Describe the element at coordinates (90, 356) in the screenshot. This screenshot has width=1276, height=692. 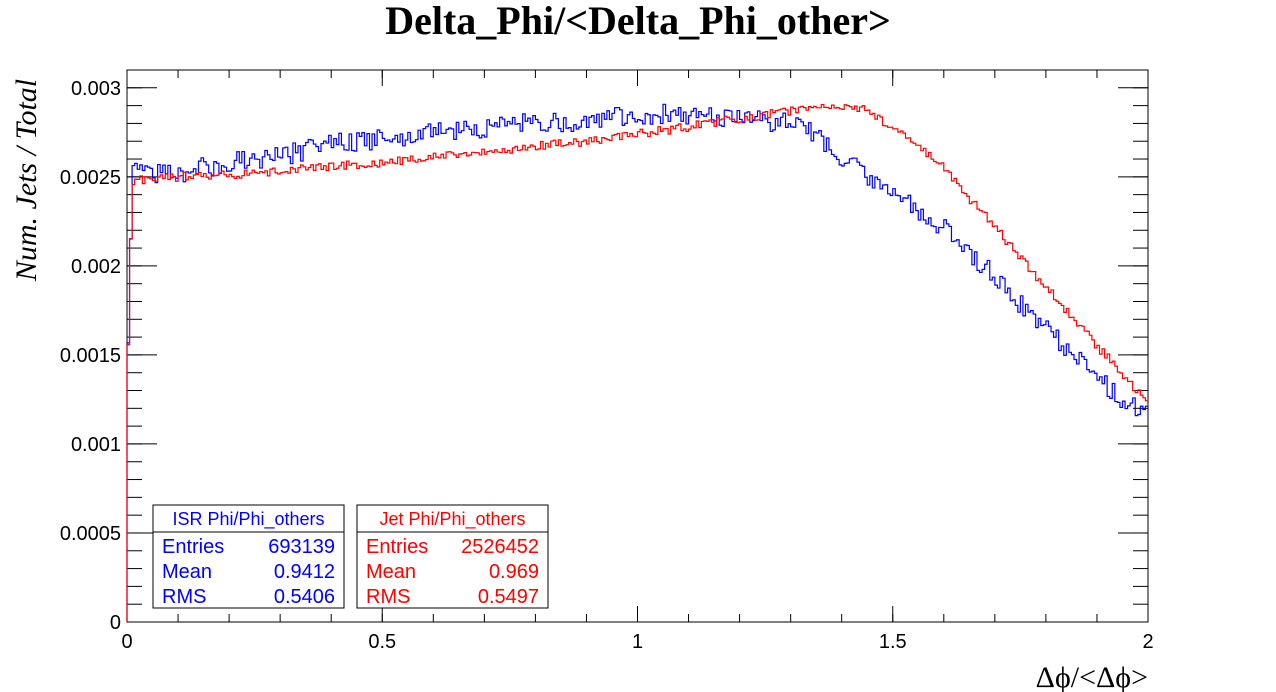
I see `y-tick-label: 0.0015` at that location.